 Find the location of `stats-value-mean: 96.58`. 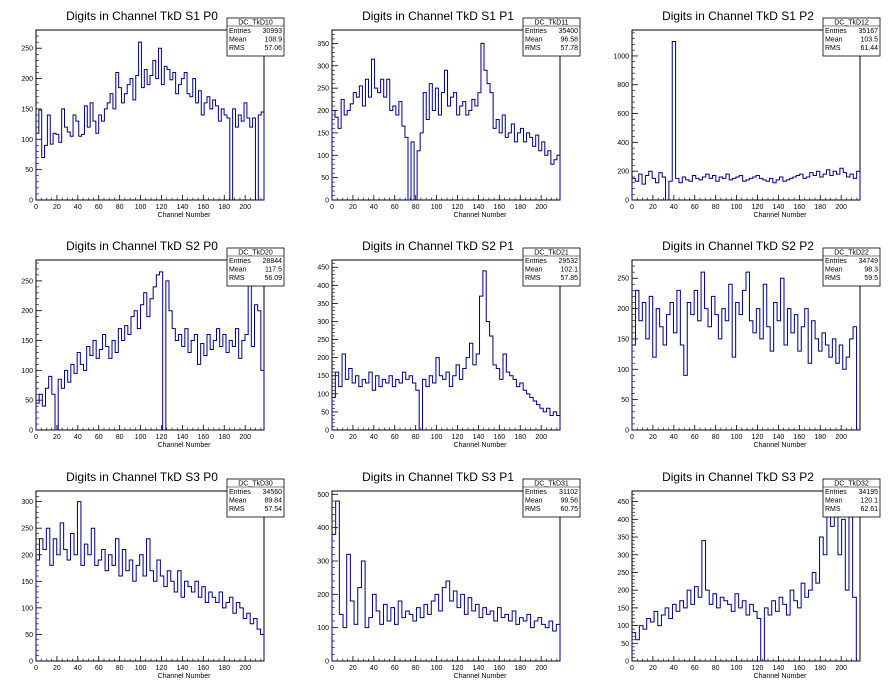

stats-value-mean: 96.58 is located at coordinates (569, 40).